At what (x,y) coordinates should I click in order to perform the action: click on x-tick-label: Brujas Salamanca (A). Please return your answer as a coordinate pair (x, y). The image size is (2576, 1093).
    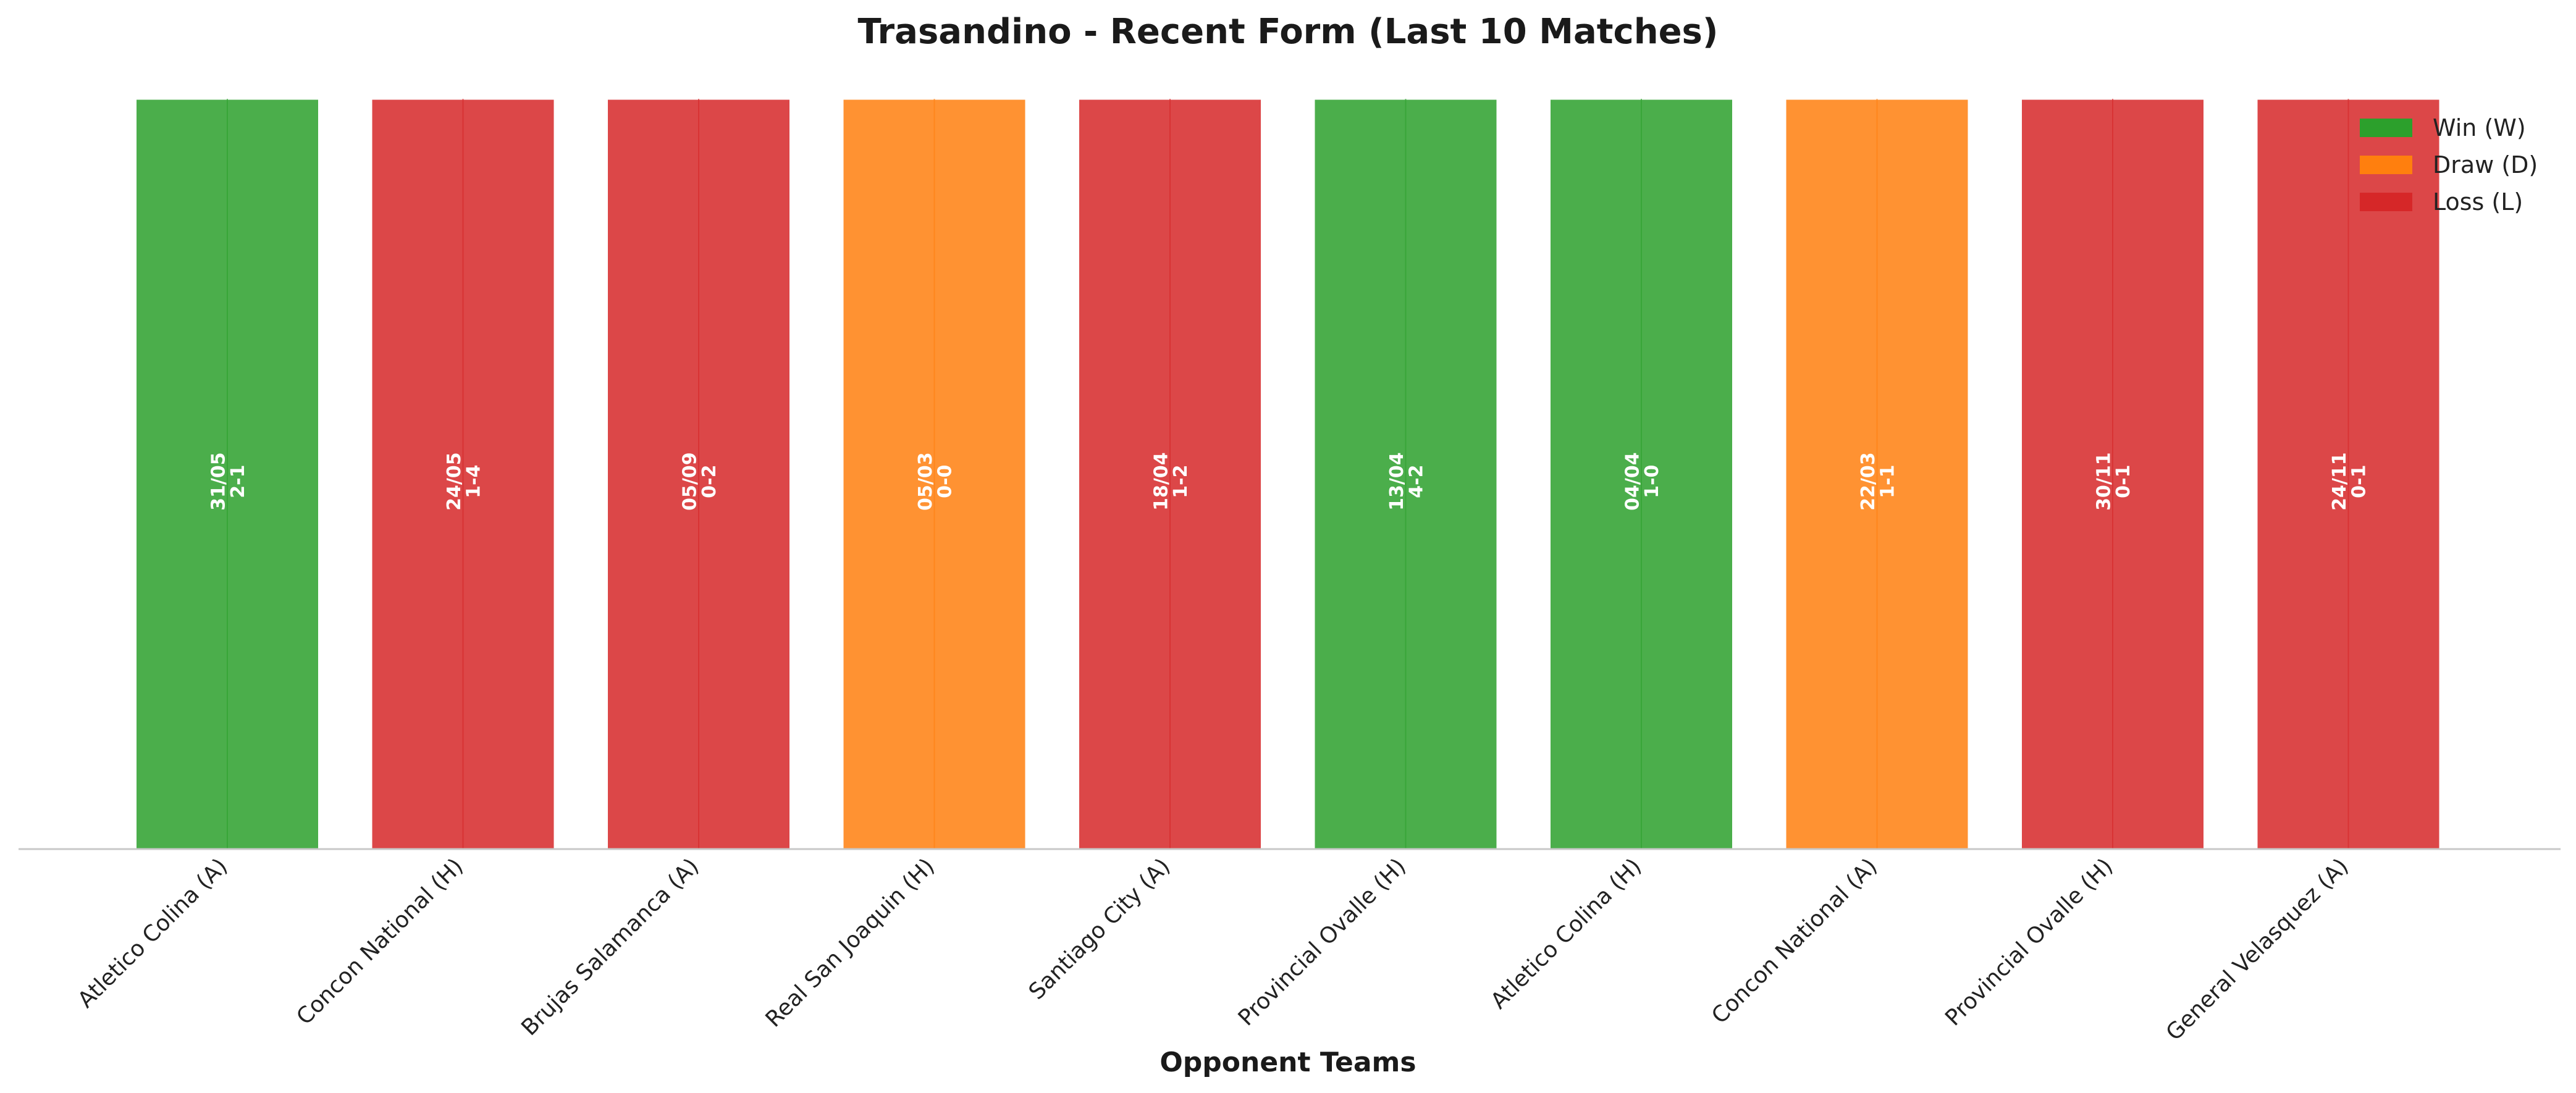
    Looking at the image, I should click on (610, 947).